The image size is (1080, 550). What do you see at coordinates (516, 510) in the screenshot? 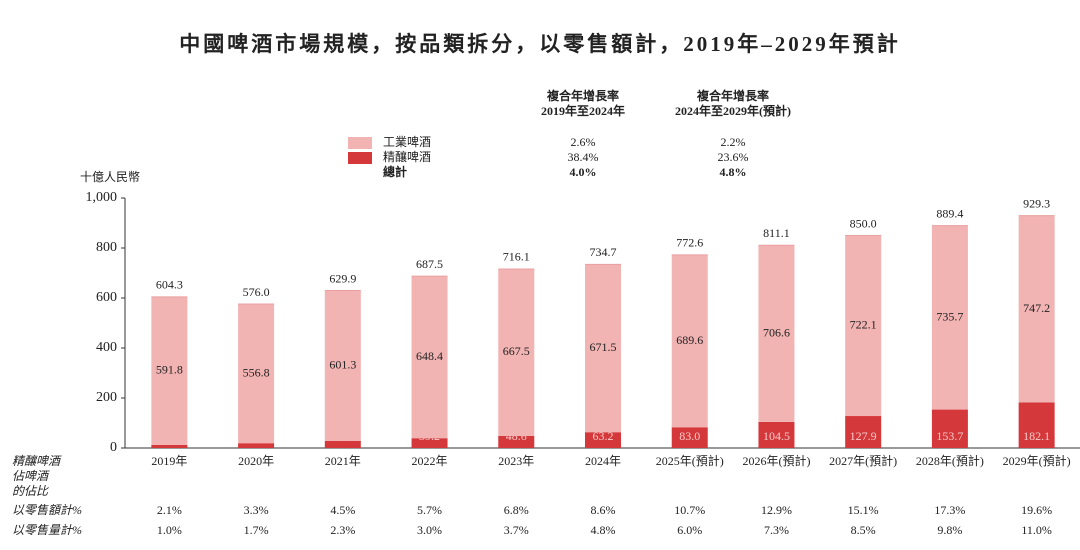
I see `share-value: 6.8%` at bounding box center [516, 510].